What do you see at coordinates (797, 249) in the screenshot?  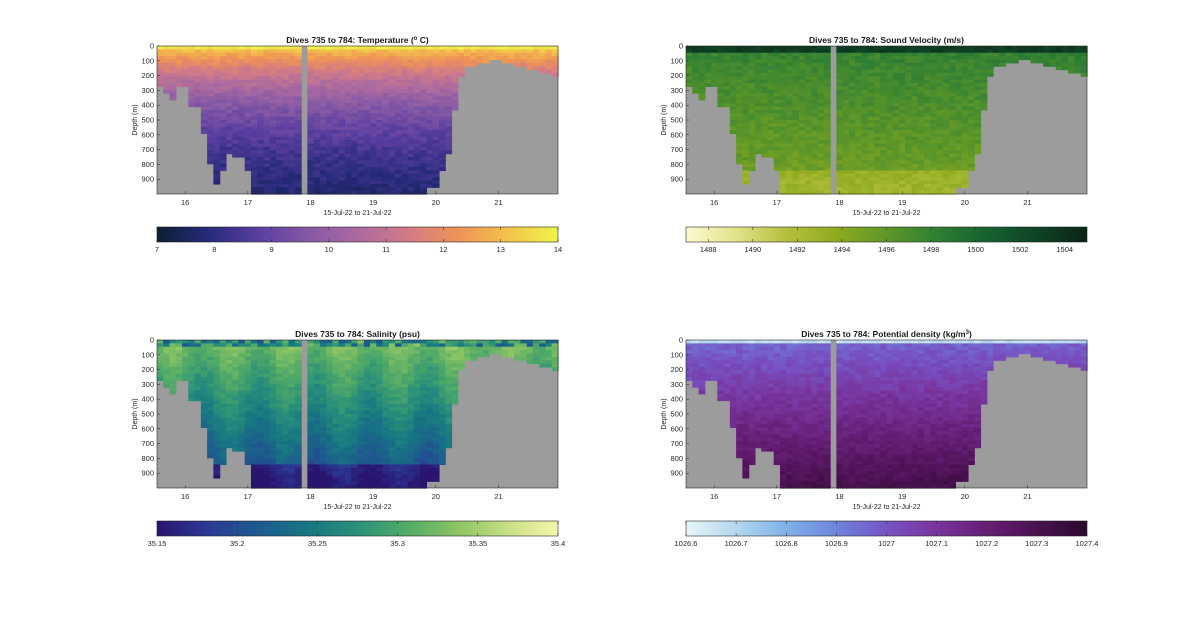 I see `colorbar-tick-label: 1492` at bounding box center [797, 249].